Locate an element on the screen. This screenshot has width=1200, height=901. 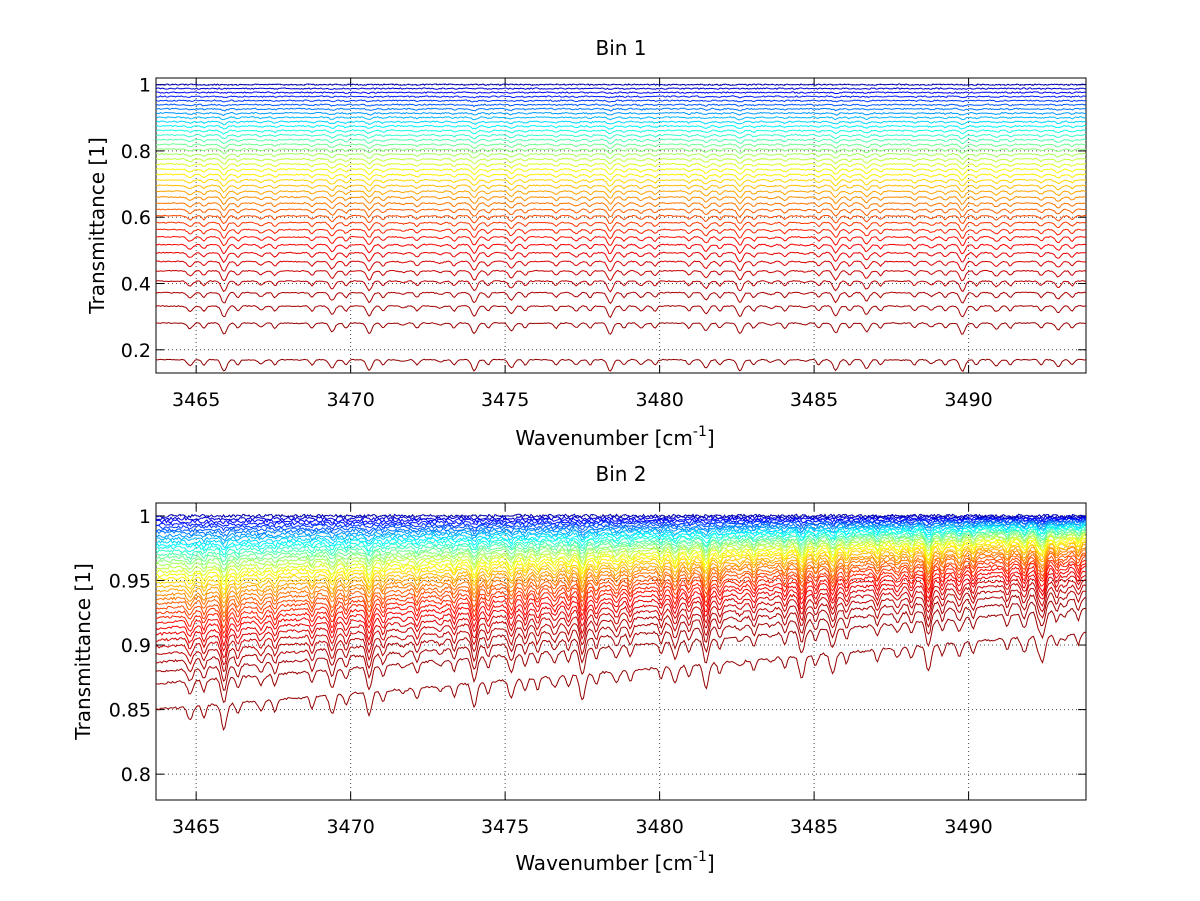
y-tick-label: 0.85 is located at coordinates (130, 711).